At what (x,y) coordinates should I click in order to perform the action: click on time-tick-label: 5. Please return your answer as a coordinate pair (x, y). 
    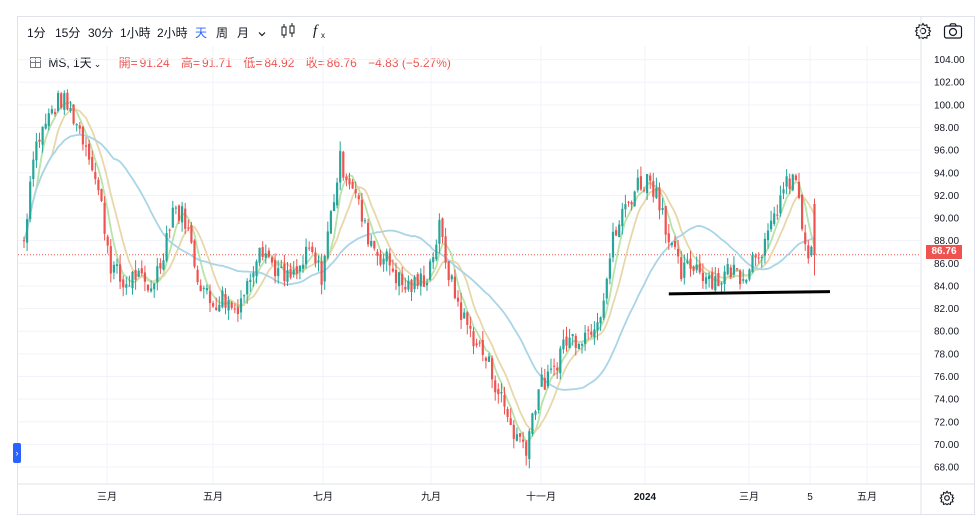
    Looking at the image, I should click on (810, 497).